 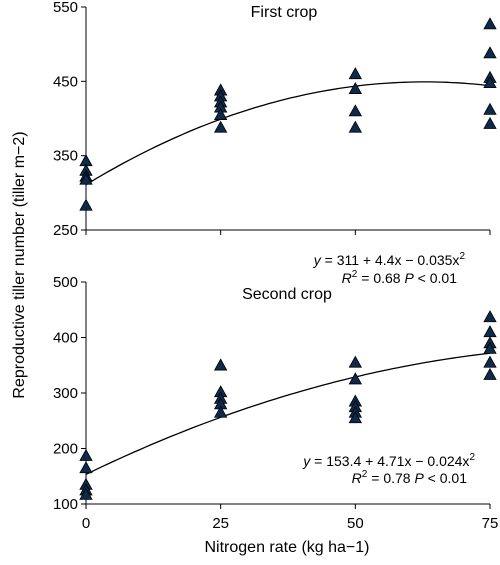 What do you see at coordinates (400, 277) in the screenshot?
I see `r-squared-line: R2 = 0.68 P < 0.01` at bounding box center [400, 277].